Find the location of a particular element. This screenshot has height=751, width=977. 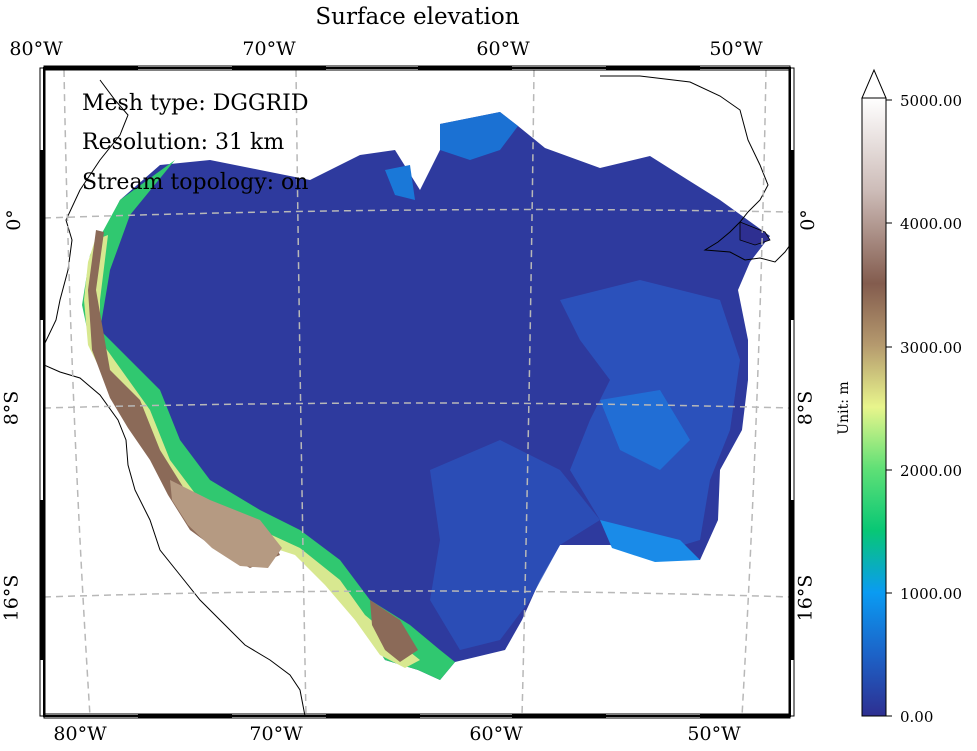

lat-label-left-16s: 16°S is located at coordinates (11, 598).